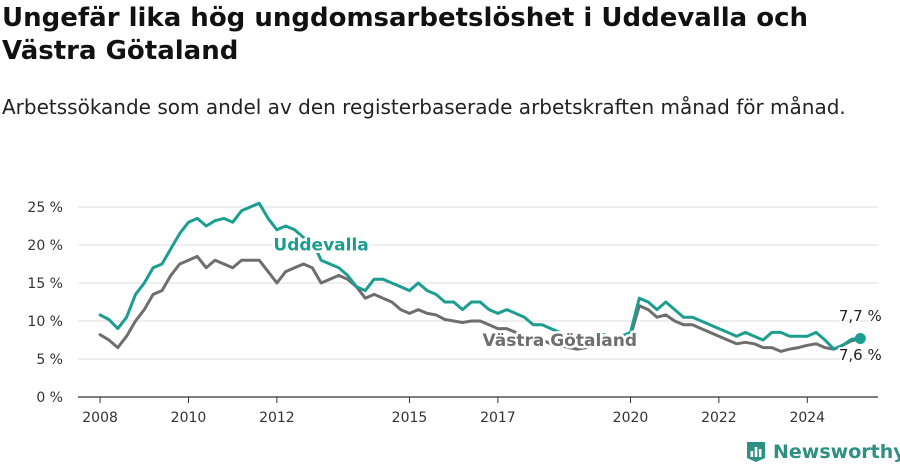  I want to click on x-tick-label: 2008, so click(100, 418).